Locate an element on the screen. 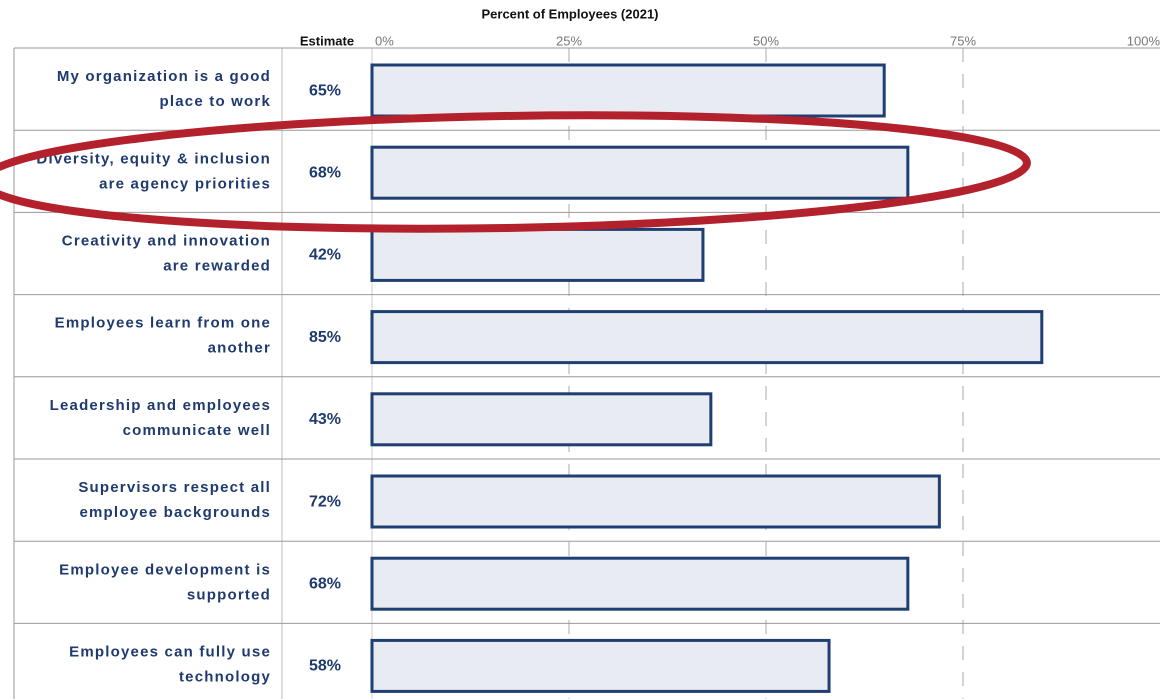  x-tick-label: 25% is located at coordinates (569, 40).